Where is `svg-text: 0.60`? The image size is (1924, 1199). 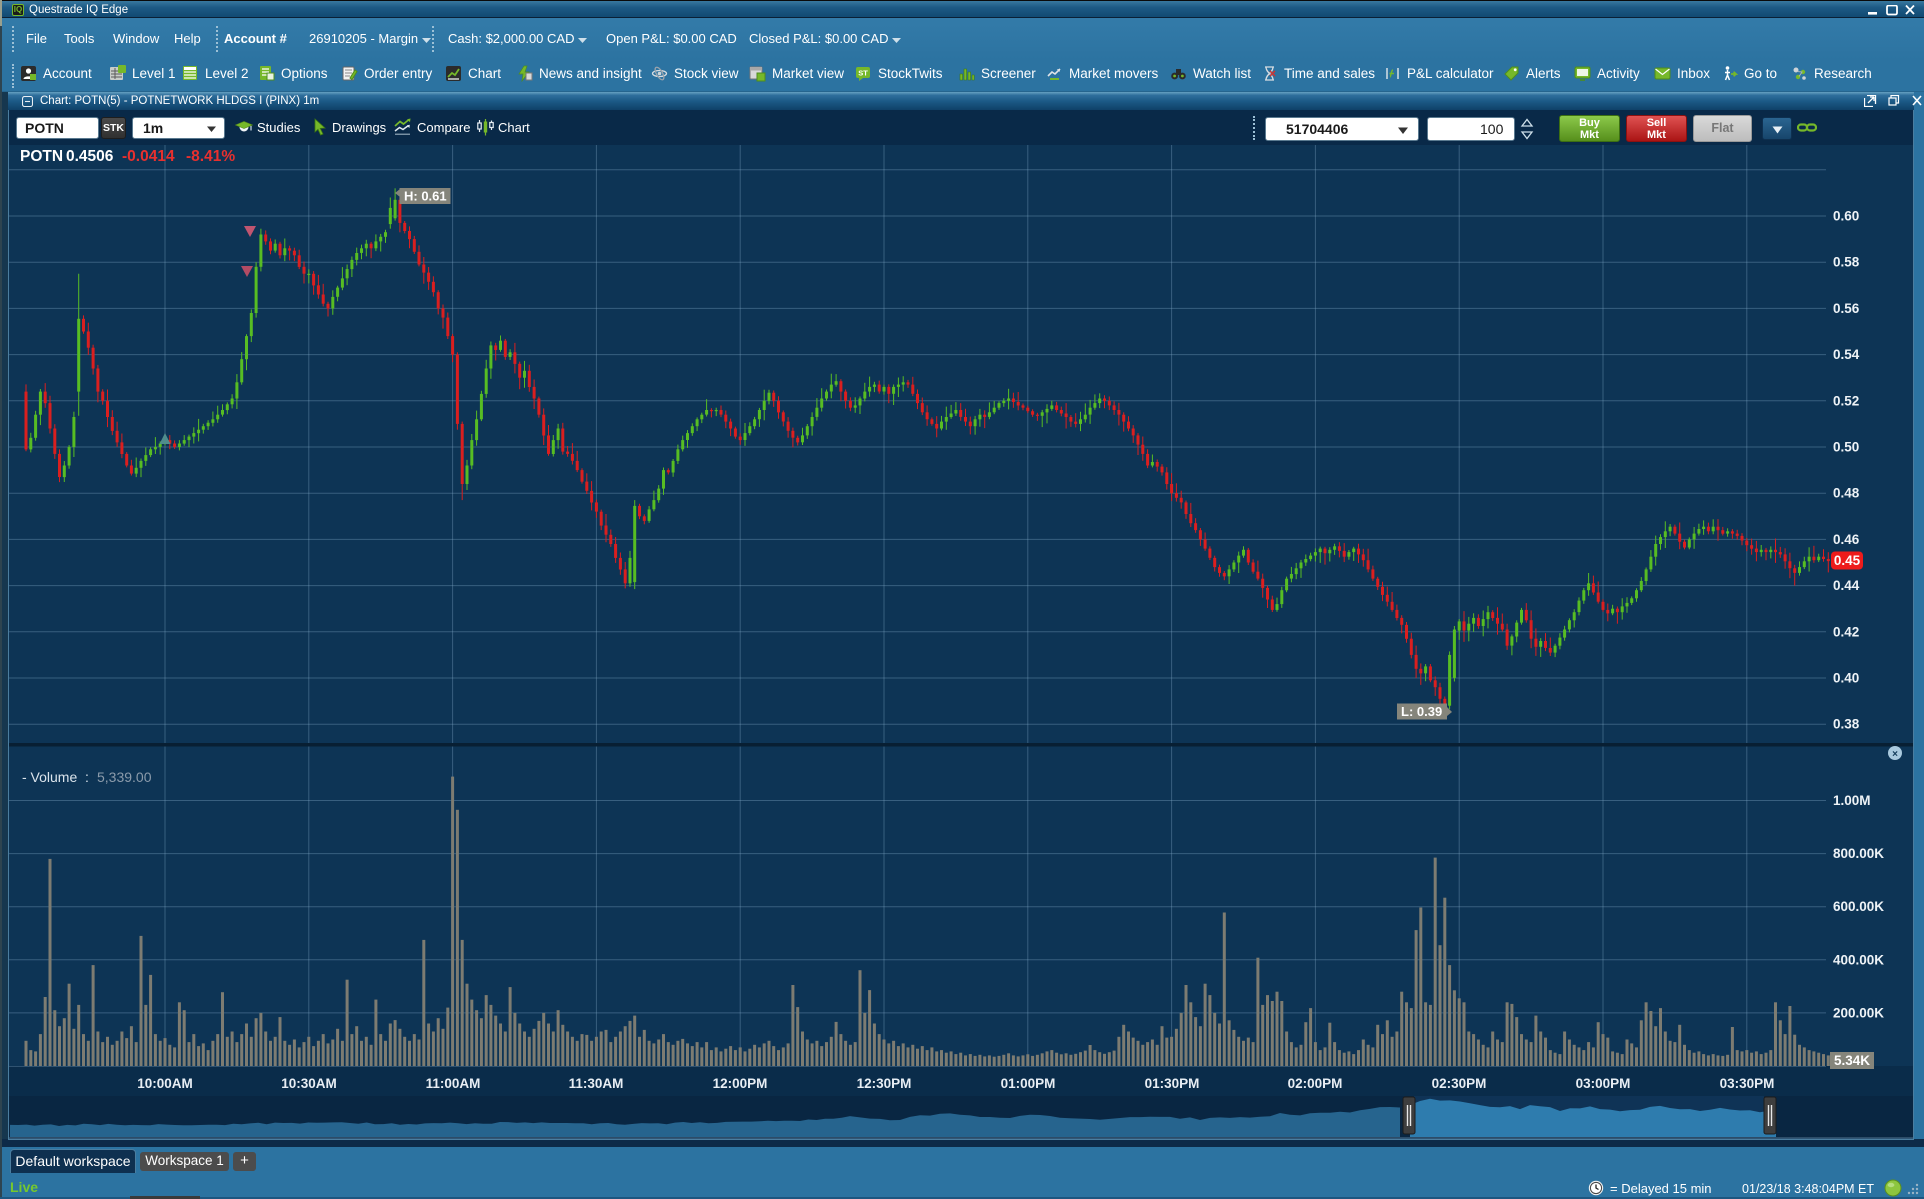
svg-text: 0.60 is located at coordinates (1846, 216).